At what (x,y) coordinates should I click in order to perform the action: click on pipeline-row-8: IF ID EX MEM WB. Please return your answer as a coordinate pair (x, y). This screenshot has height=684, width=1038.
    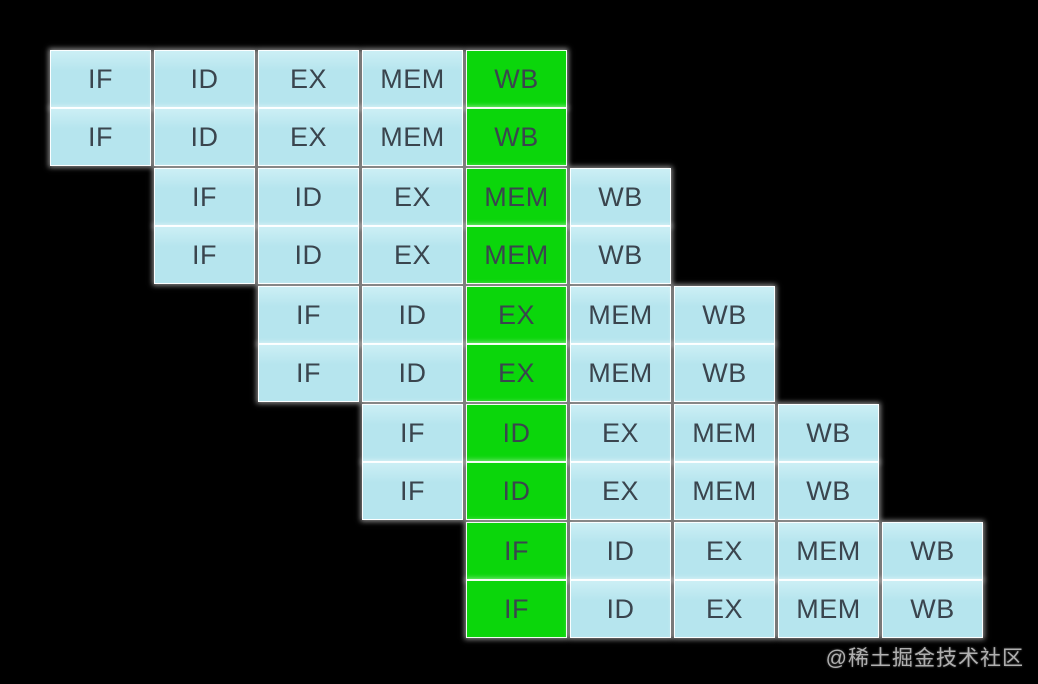
    Looking at the image, I should click on (672, 491).